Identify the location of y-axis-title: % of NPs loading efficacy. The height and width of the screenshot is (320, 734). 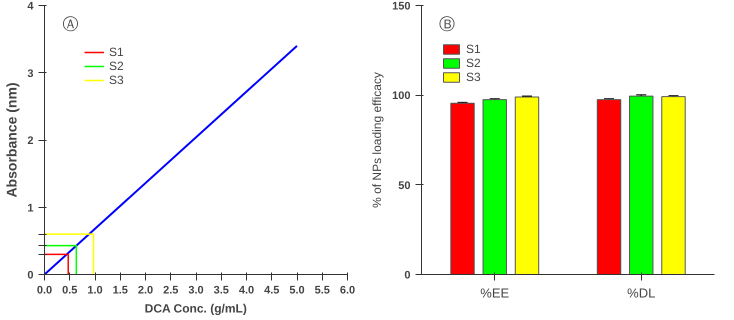
(377, 140).